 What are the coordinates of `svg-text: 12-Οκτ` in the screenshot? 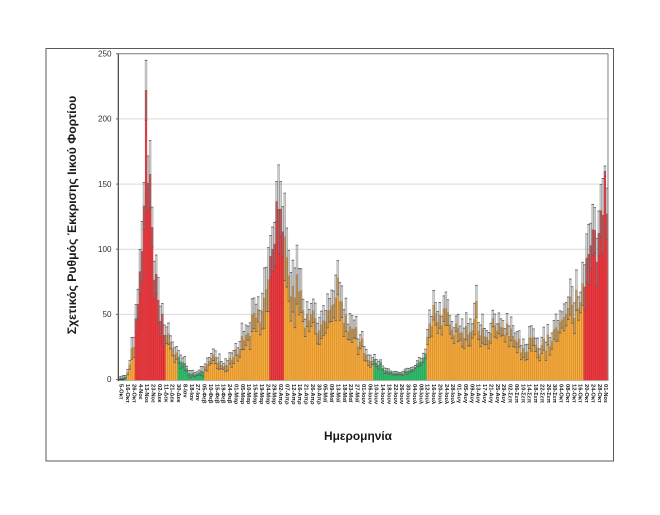 It's located at (573, 393).